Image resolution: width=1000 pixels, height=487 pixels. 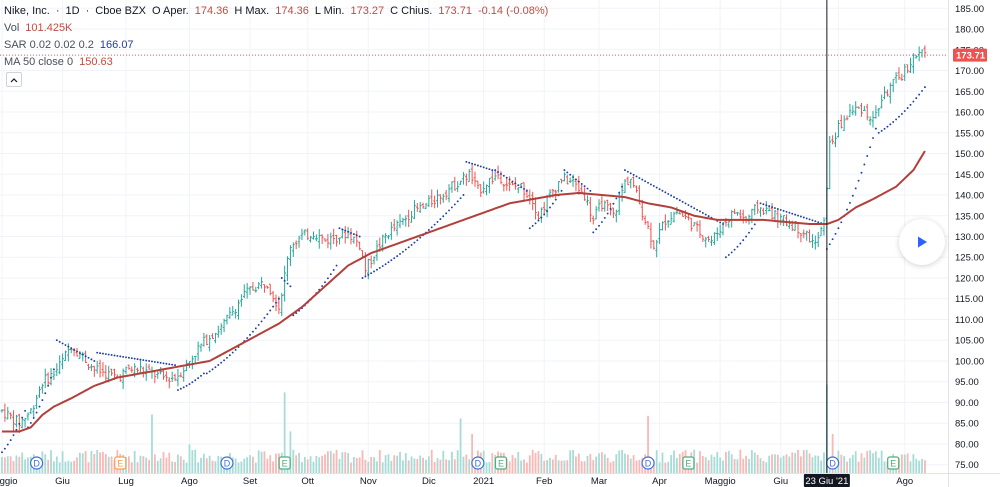 I want to click on scroll-to-realtime-button, so click(x=922, y=242).